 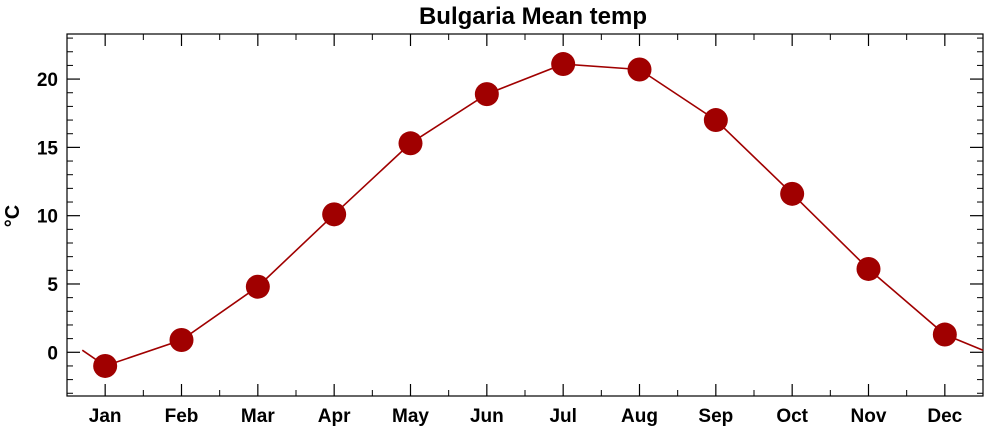 I want to click on x-tick-label: May, so click(x=410, y=416).